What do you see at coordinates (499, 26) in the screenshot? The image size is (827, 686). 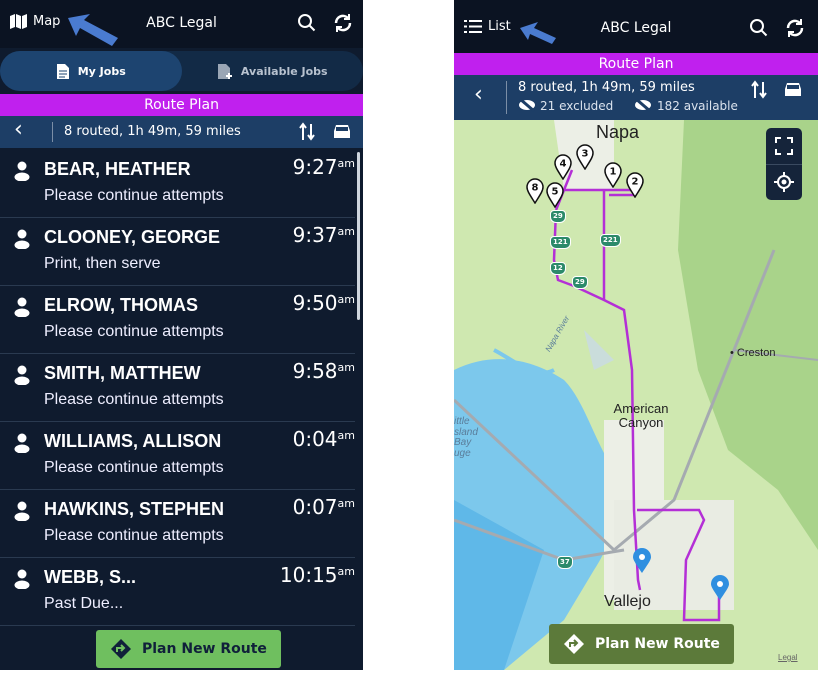 I see `list-toggle-label: List` at bounding box center [499, 26].